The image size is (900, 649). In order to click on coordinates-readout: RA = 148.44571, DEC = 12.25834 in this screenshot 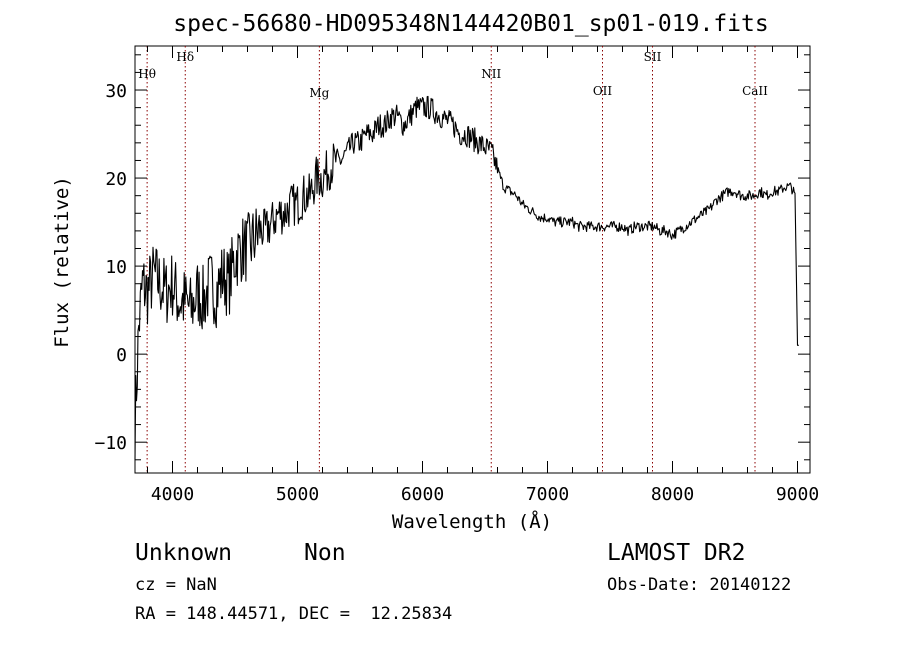, I will do `click(294, 614)`.